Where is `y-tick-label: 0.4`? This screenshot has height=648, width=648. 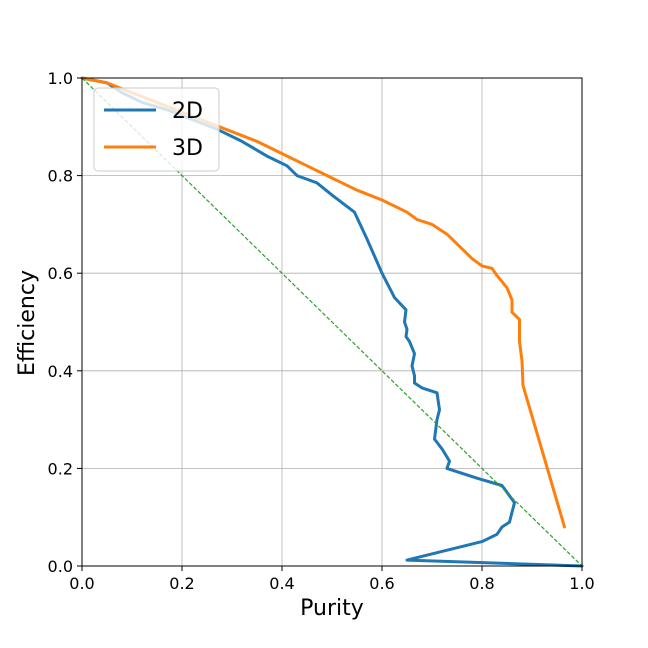 y-tick-label: 0.4 is located at coordinates (60, 371).